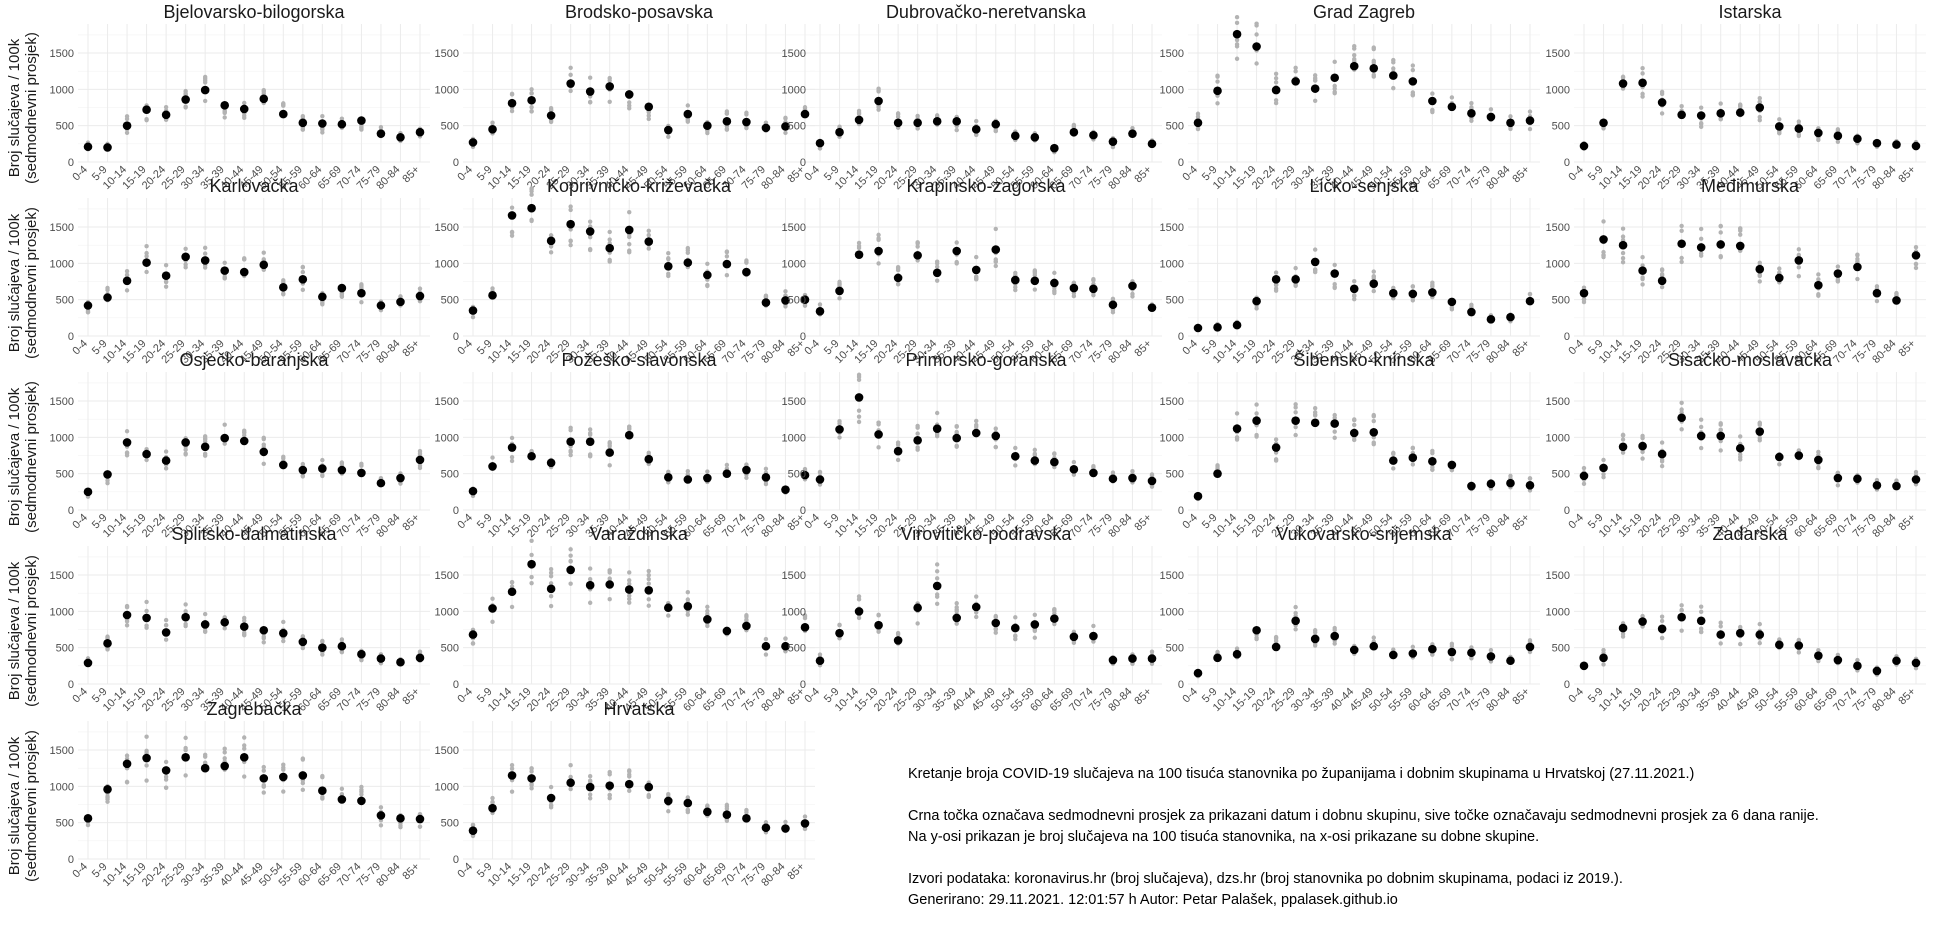  What do you see at coordinates (986, 360) in the screenshot?
I see `panel-title: Primorsko-goranska` at bounding box center [986, 360].